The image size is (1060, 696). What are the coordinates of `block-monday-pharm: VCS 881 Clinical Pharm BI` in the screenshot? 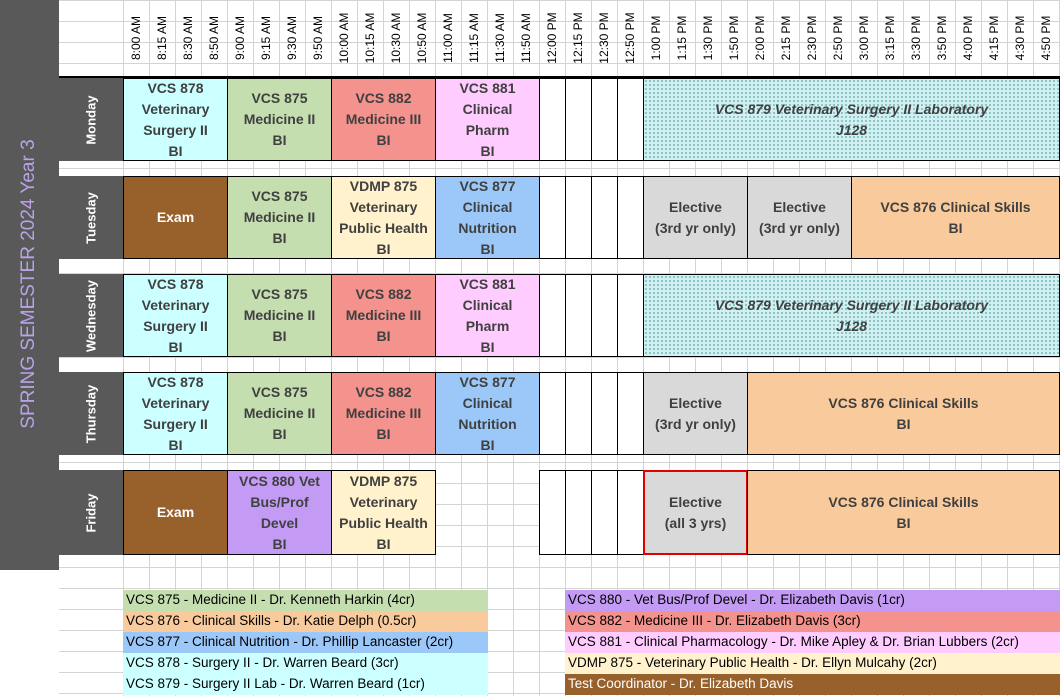 It's located at (487, 119).